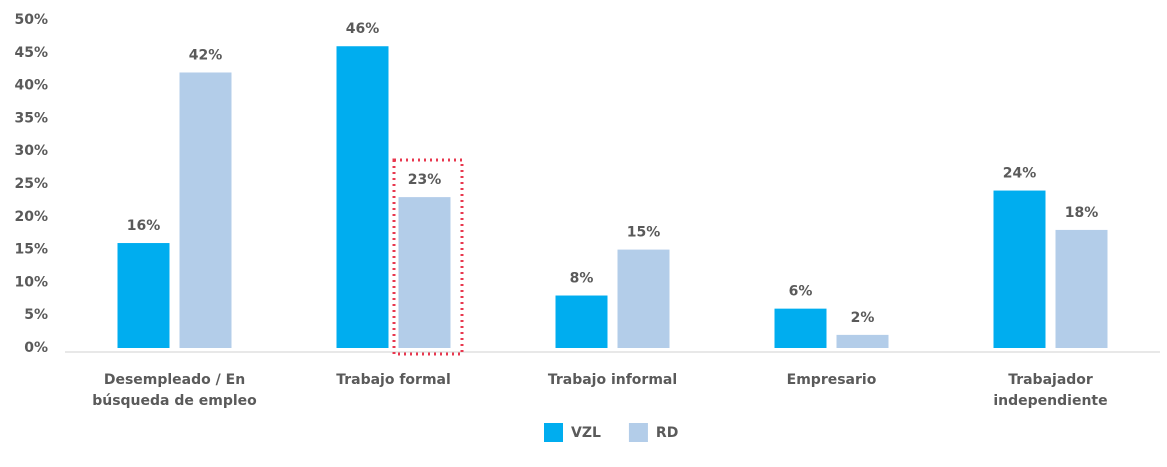 The width and height of the screenshot is (1167, 467). What do you see at coordinates (31, 53) in the screenshot?
I see `y-tick-label: 45%` at bounding box center [31, 53].